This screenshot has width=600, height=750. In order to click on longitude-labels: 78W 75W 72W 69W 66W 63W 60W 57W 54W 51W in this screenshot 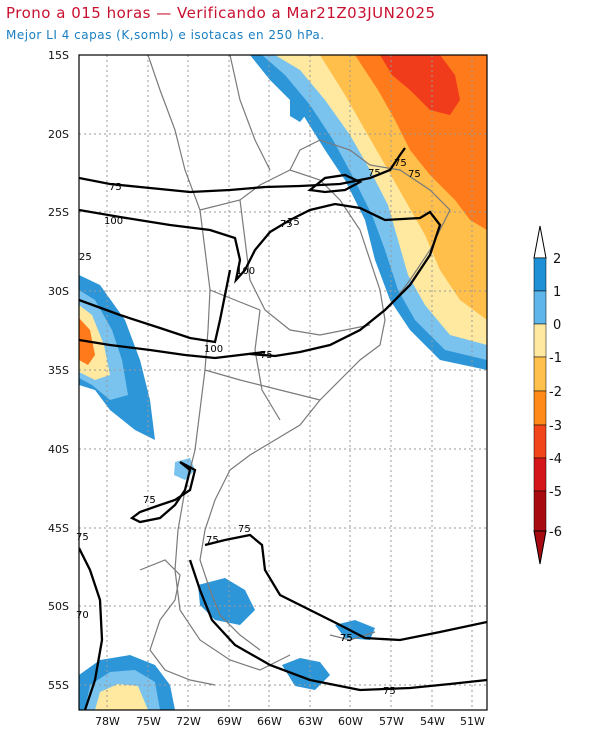, I will do `click(290, 721)`.